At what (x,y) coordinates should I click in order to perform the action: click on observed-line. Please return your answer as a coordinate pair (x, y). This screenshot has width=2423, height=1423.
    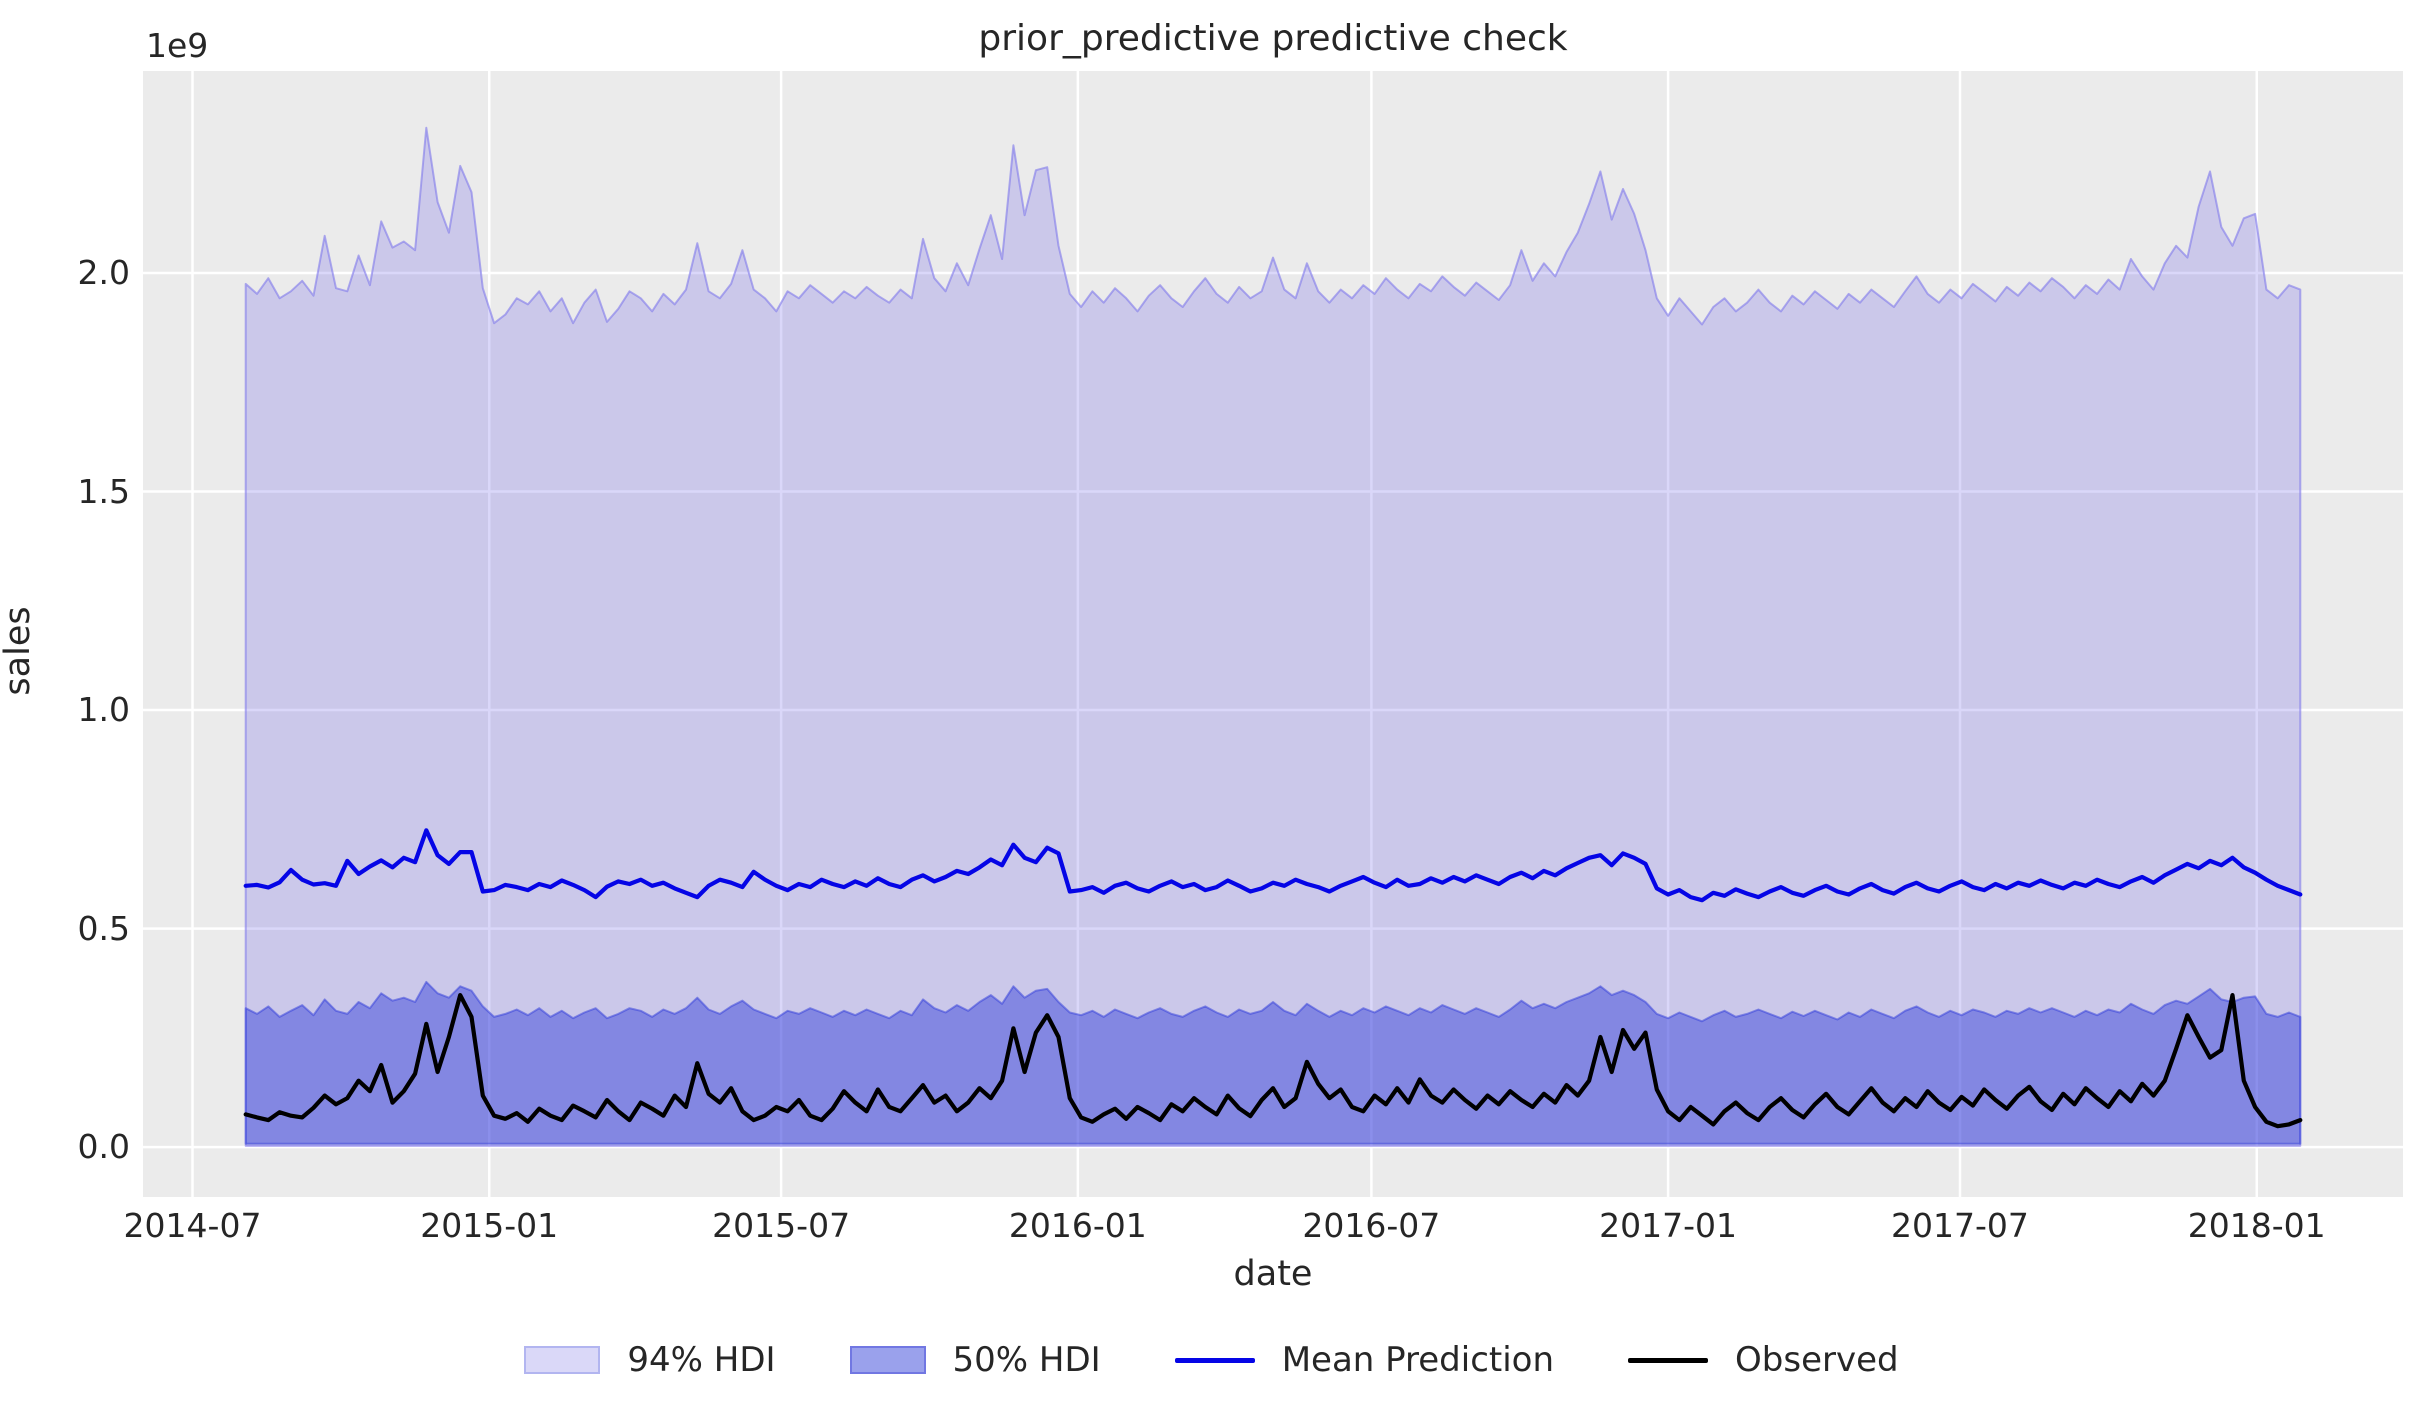
    Looking at the image, I should click on (1273, 1060).